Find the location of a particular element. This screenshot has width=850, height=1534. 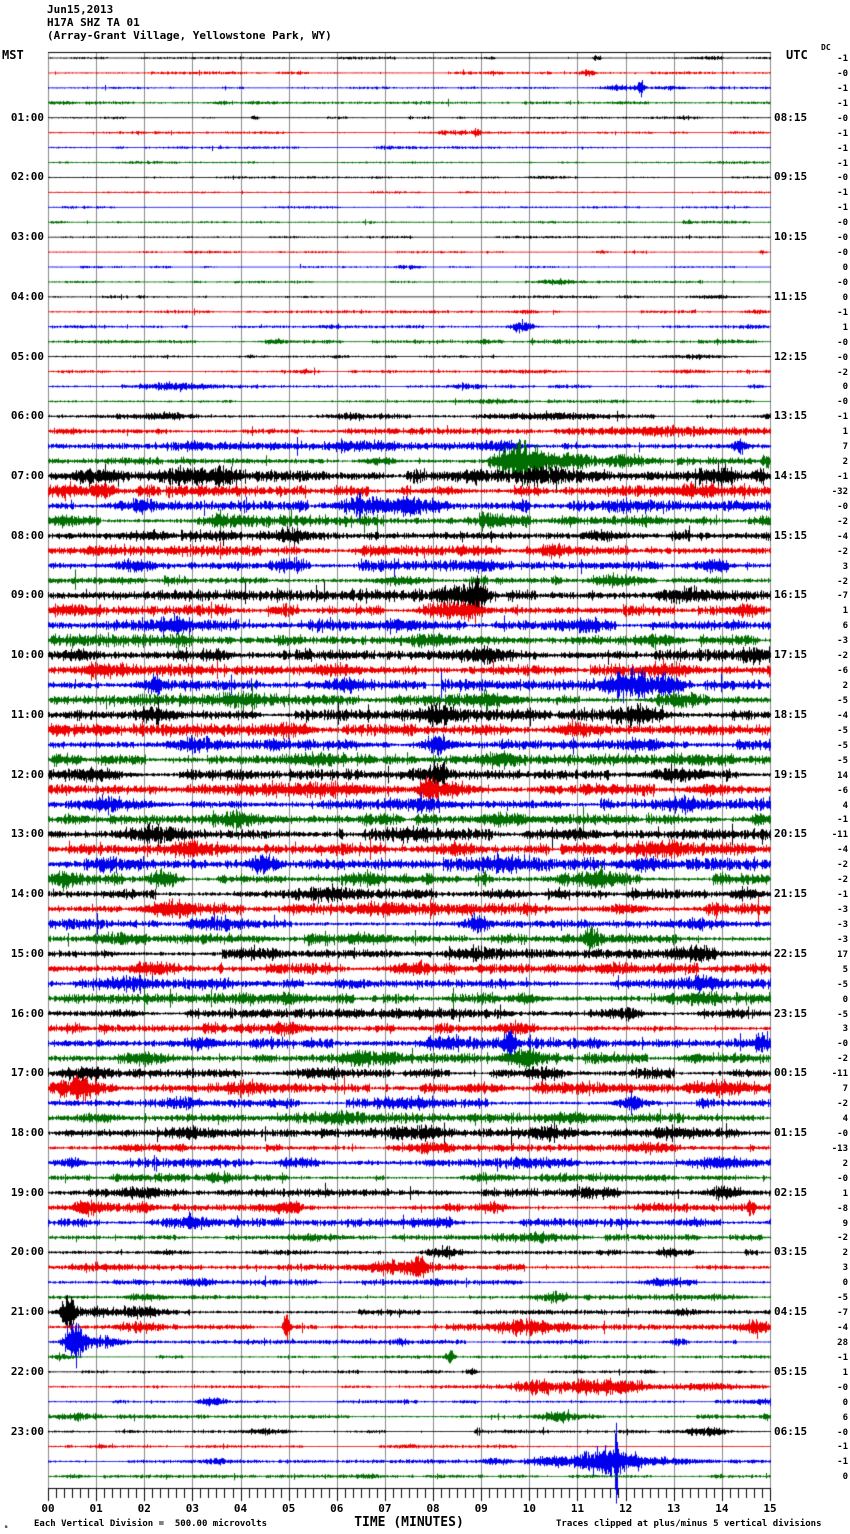

utc-time-label: 21:15 is located at coordinates (791, 894).